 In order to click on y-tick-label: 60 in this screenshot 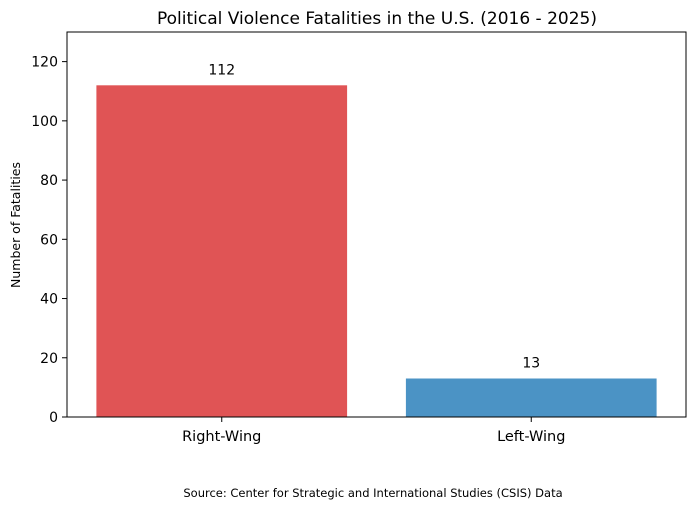, I will do `click(49, 240)`.